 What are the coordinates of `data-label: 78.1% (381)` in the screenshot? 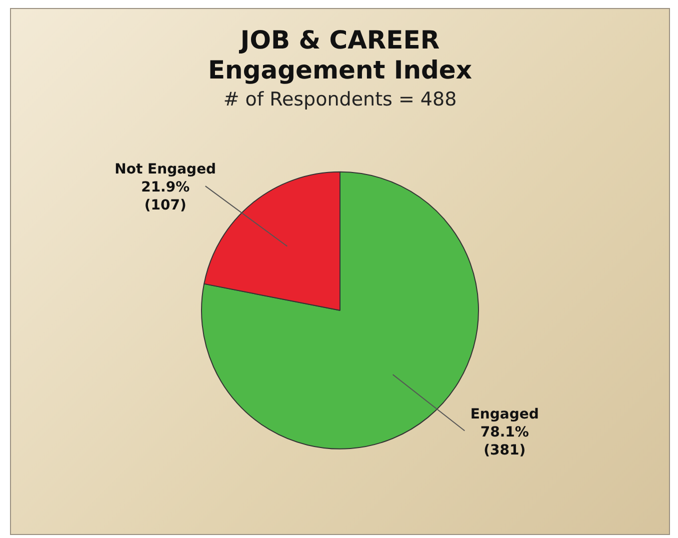 It's located at (504, 441).